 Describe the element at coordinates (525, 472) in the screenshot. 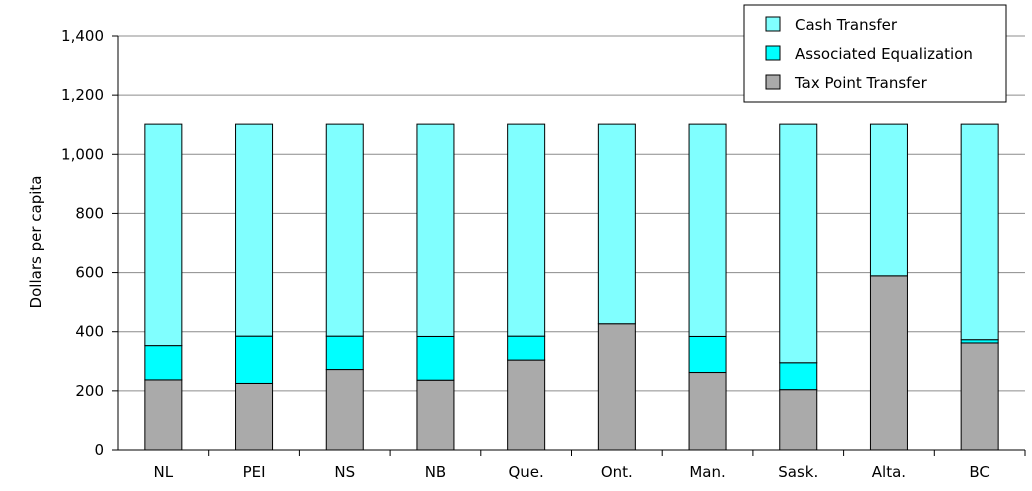

I see `x-tick-label: Que.` at that location.